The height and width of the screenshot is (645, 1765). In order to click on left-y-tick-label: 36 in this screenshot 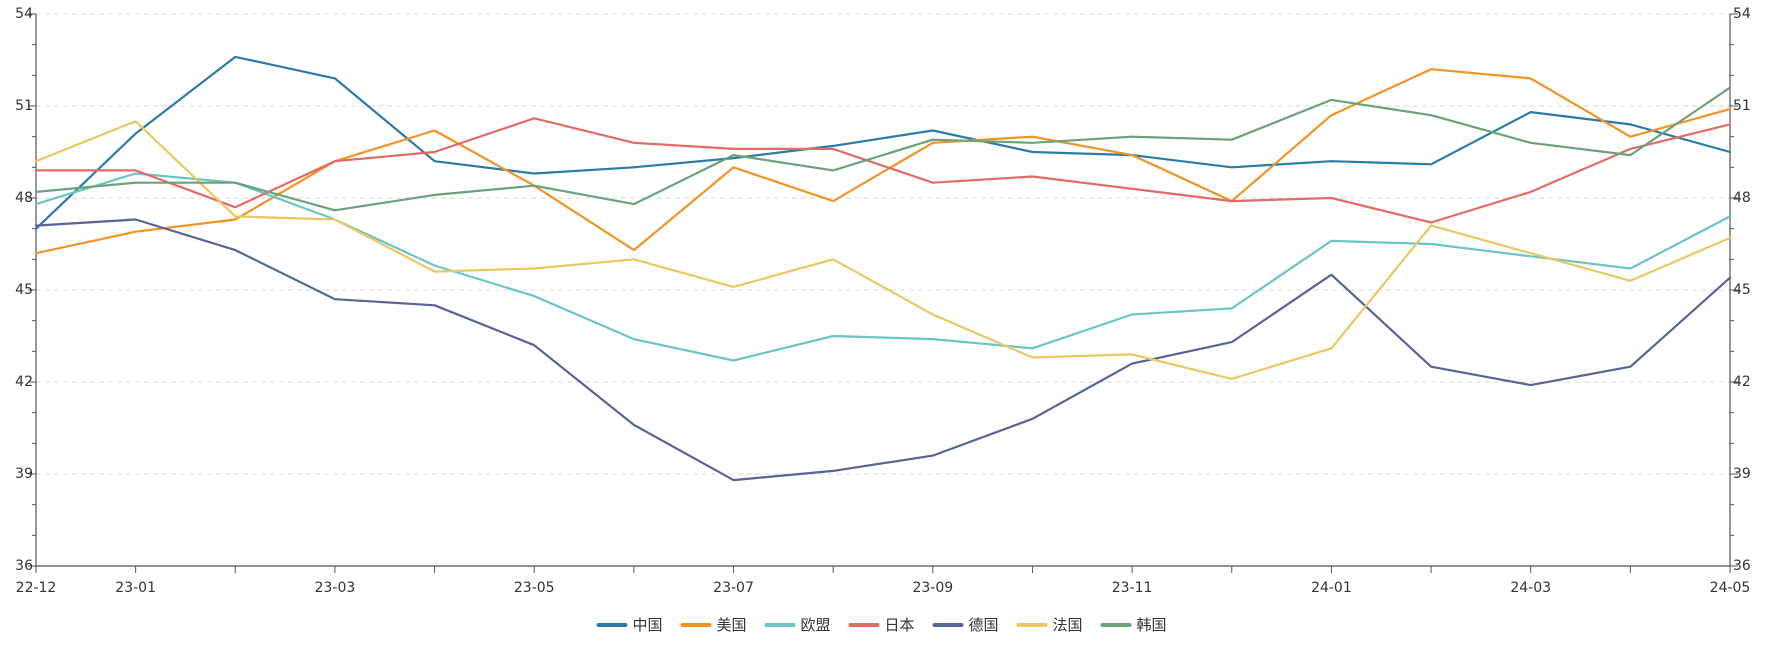, I will do `click(24, 566)`.